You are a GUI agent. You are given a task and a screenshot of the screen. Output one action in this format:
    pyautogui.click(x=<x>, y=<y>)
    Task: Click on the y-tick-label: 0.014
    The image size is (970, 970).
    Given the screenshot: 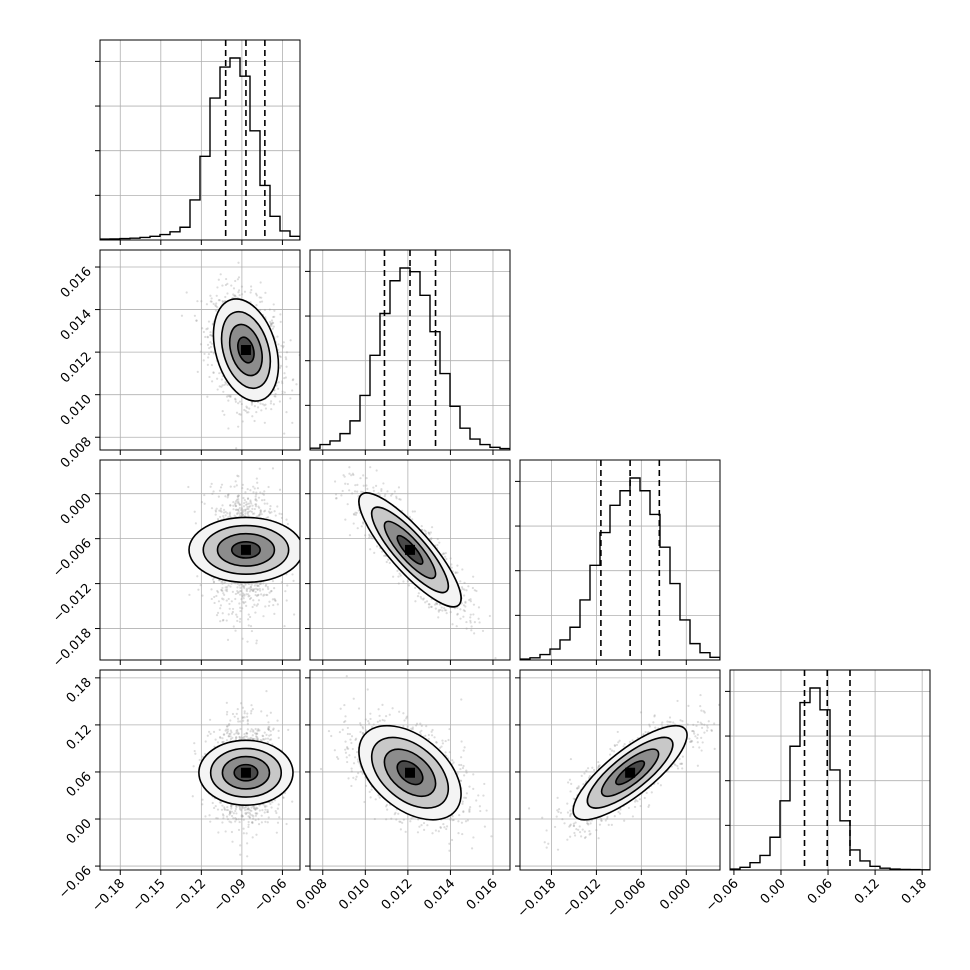 What is the action you would take?
    pyautogui.click(x=76, y=325)
    